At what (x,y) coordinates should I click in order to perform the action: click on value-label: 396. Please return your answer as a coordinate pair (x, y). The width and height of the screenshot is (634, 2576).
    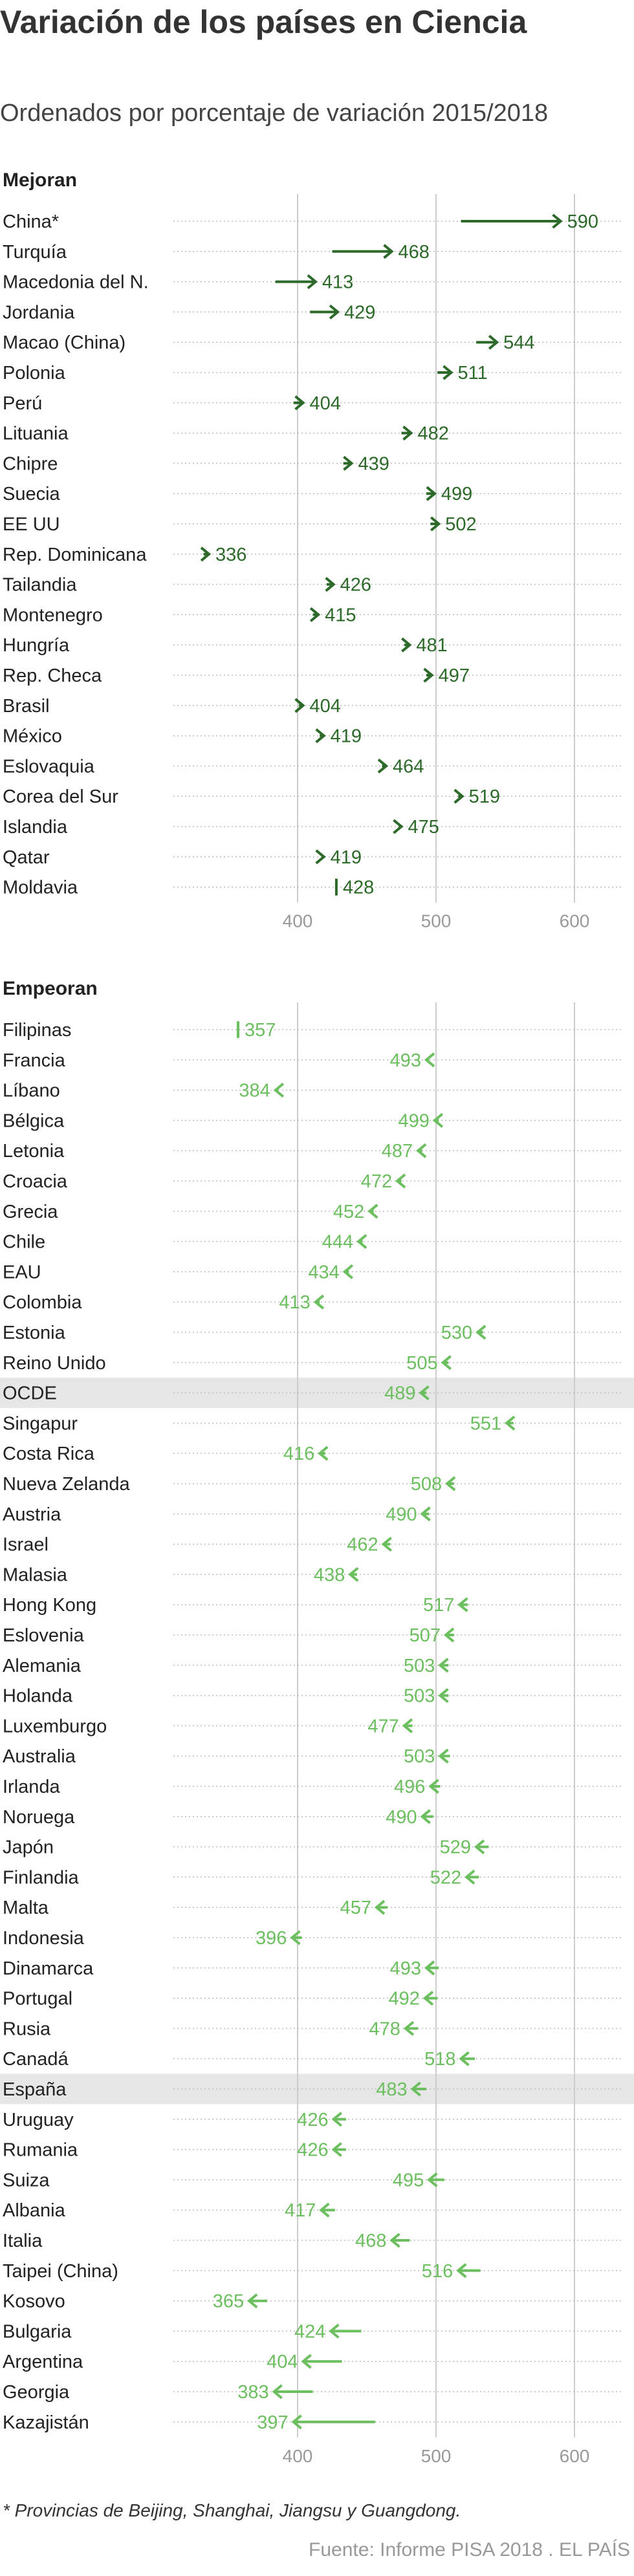
    Looking at the image, I should click on (271, 1938).